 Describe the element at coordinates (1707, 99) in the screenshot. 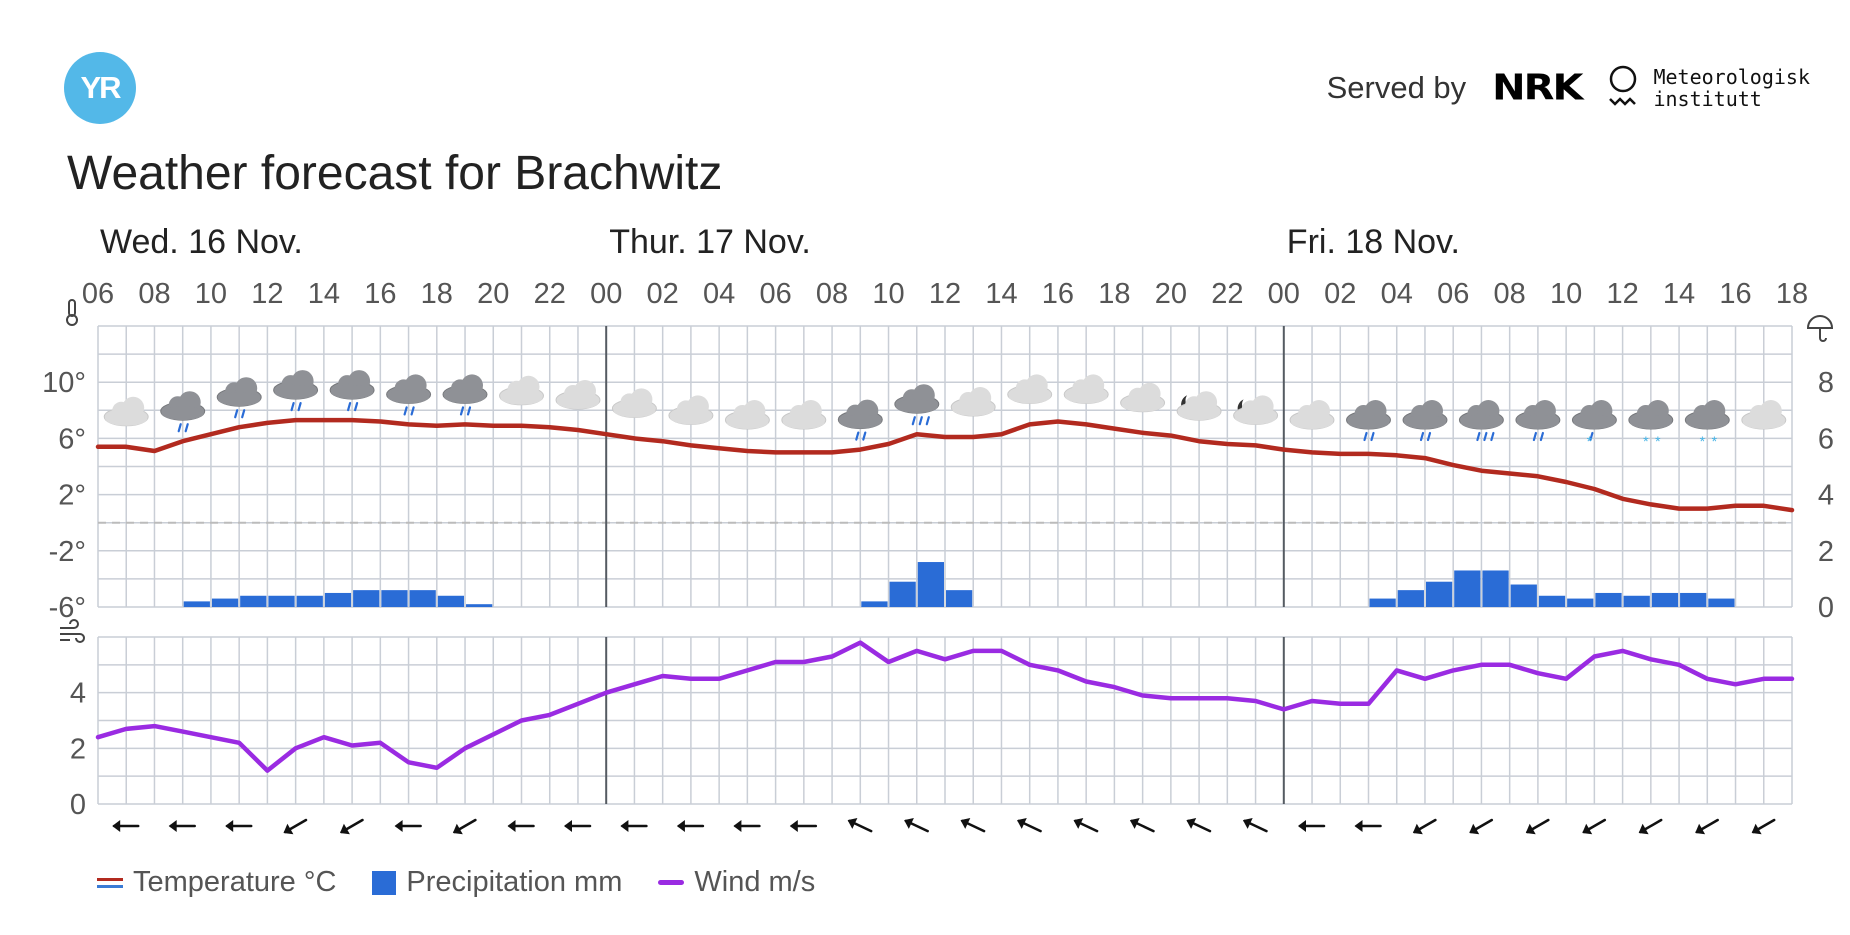

I see `met-logo-line-2: institutt` at that location.